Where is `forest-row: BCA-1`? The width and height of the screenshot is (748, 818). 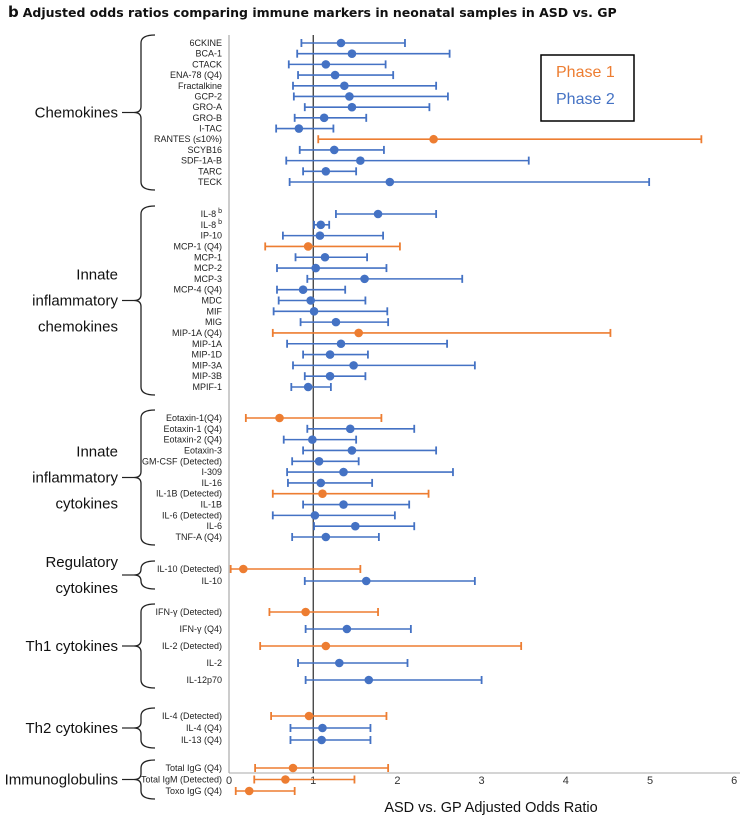
forest-row: BCA-1 is located at coordinates (323, 54).